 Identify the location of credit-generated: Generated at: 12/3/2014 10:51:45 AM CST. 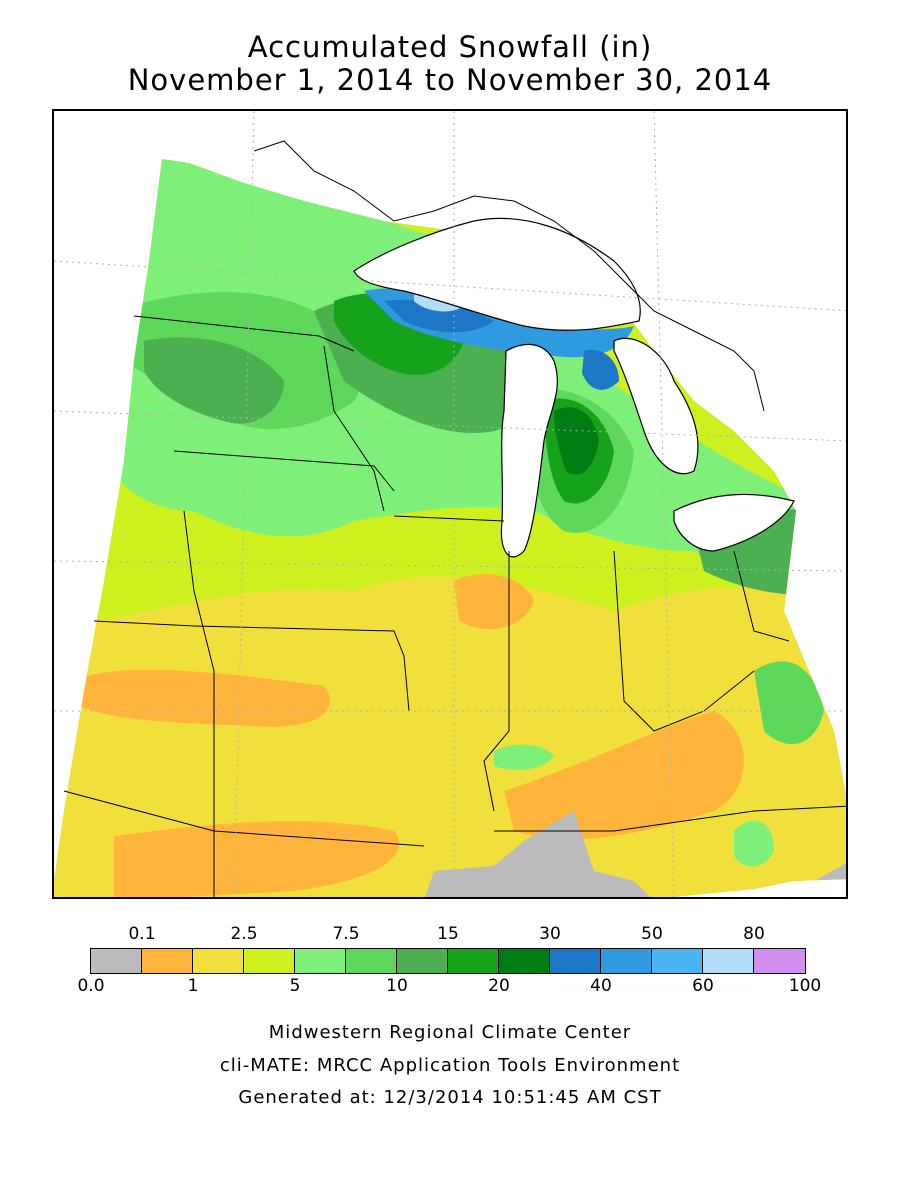
(450, 1097).